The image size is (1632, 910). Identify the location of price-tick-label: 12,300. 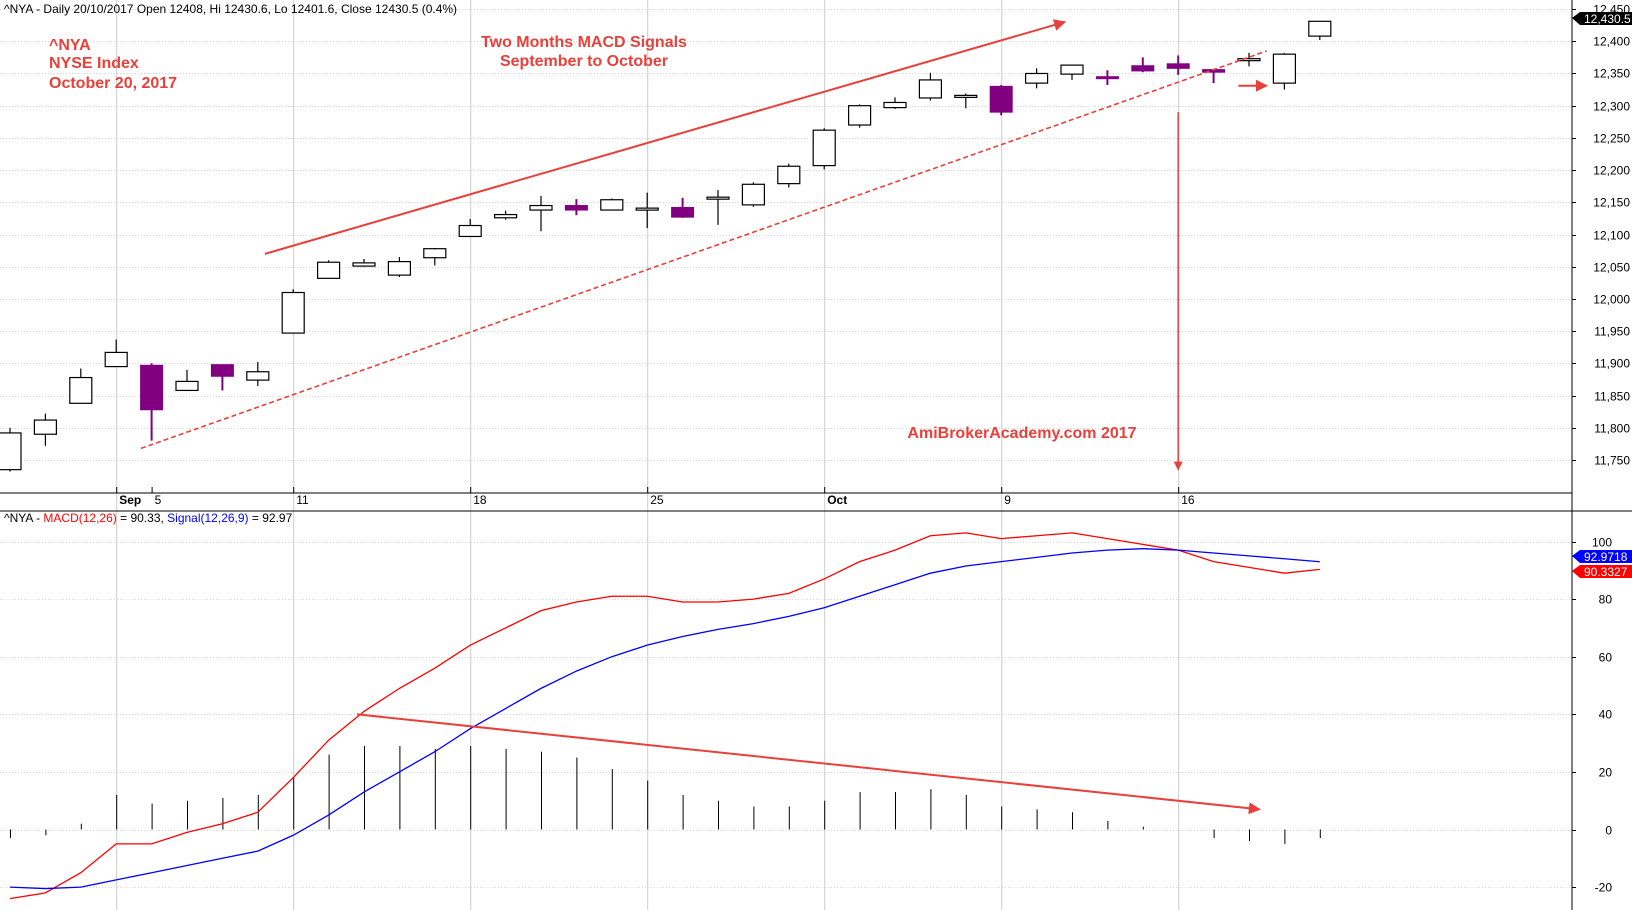
(1611, 107).